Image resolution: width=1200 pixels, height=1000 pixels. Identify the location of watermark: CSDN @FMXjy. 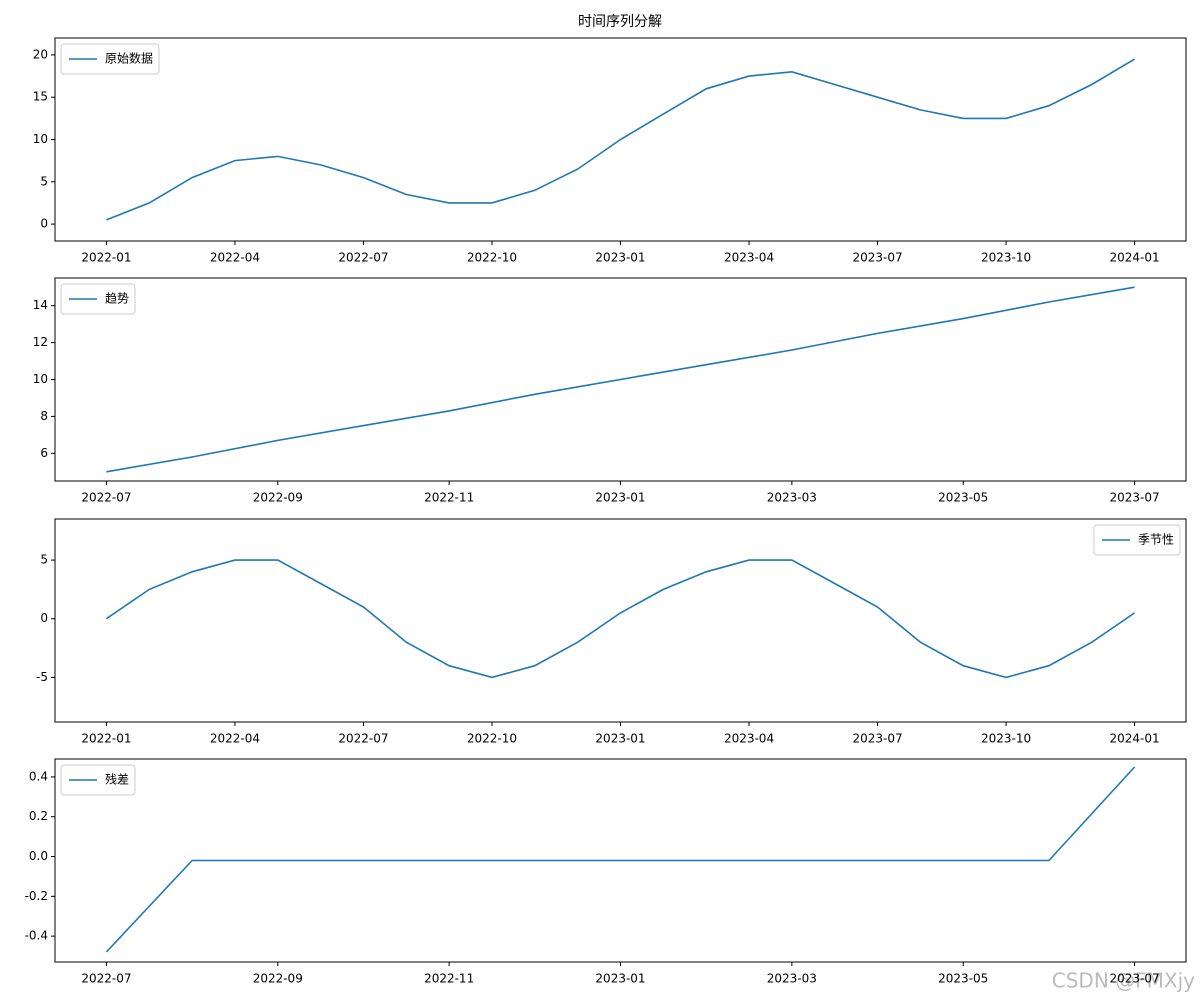
(1123, 981).